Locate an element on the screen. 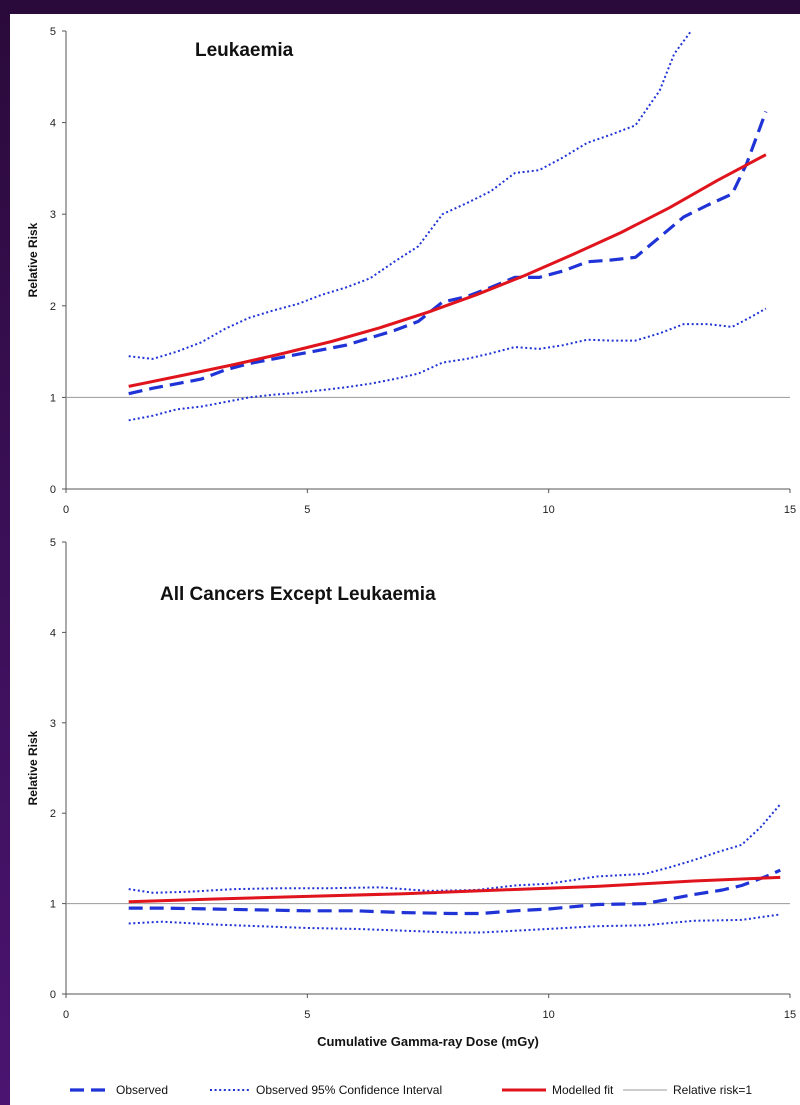  legend-item-2: Observed 95% Confidence Interval is located at coordinates (326, 1090).